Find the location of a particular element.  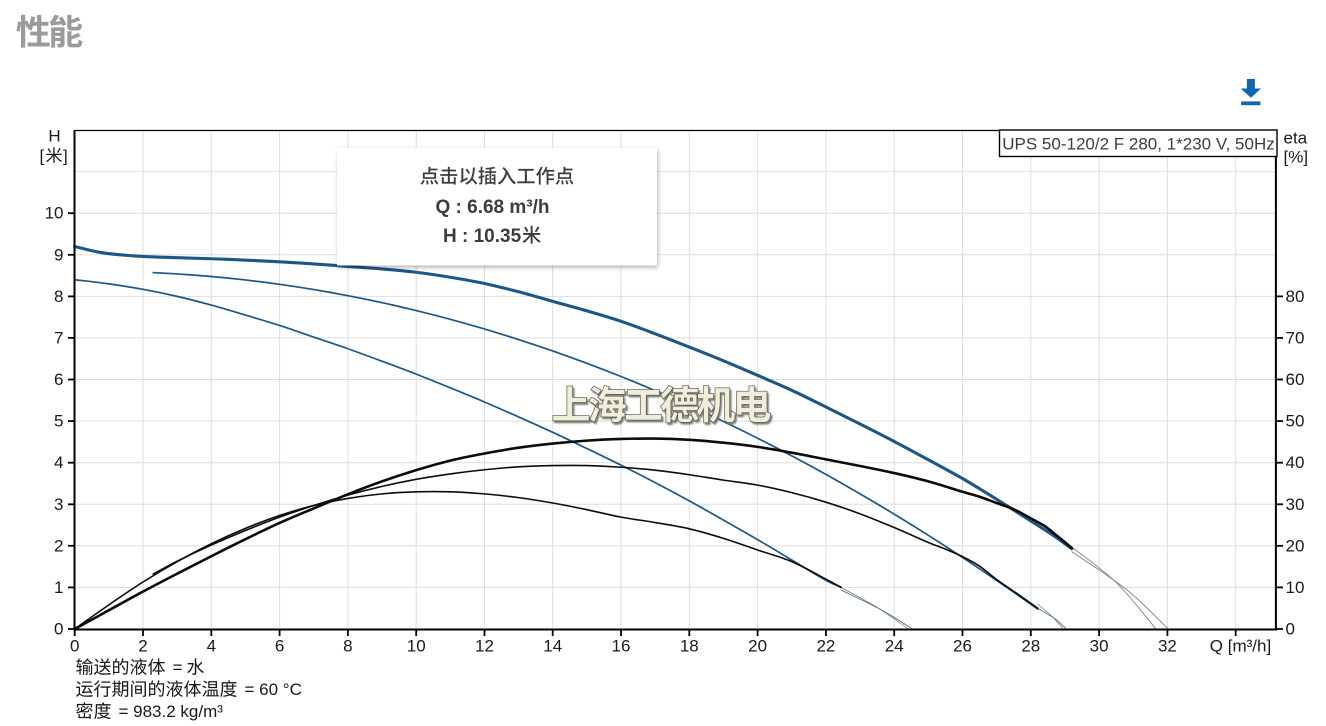

svg-text: 14 is located at coordinates (552, 646).